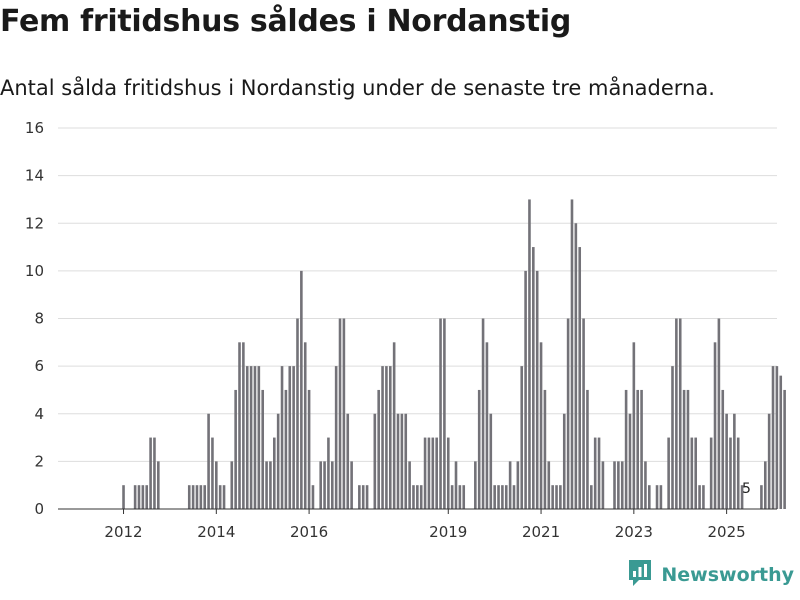  Describe the element at coordinates (309, 532) in the screenshot. I see `x-tick-label-2016: 2016` at that location.